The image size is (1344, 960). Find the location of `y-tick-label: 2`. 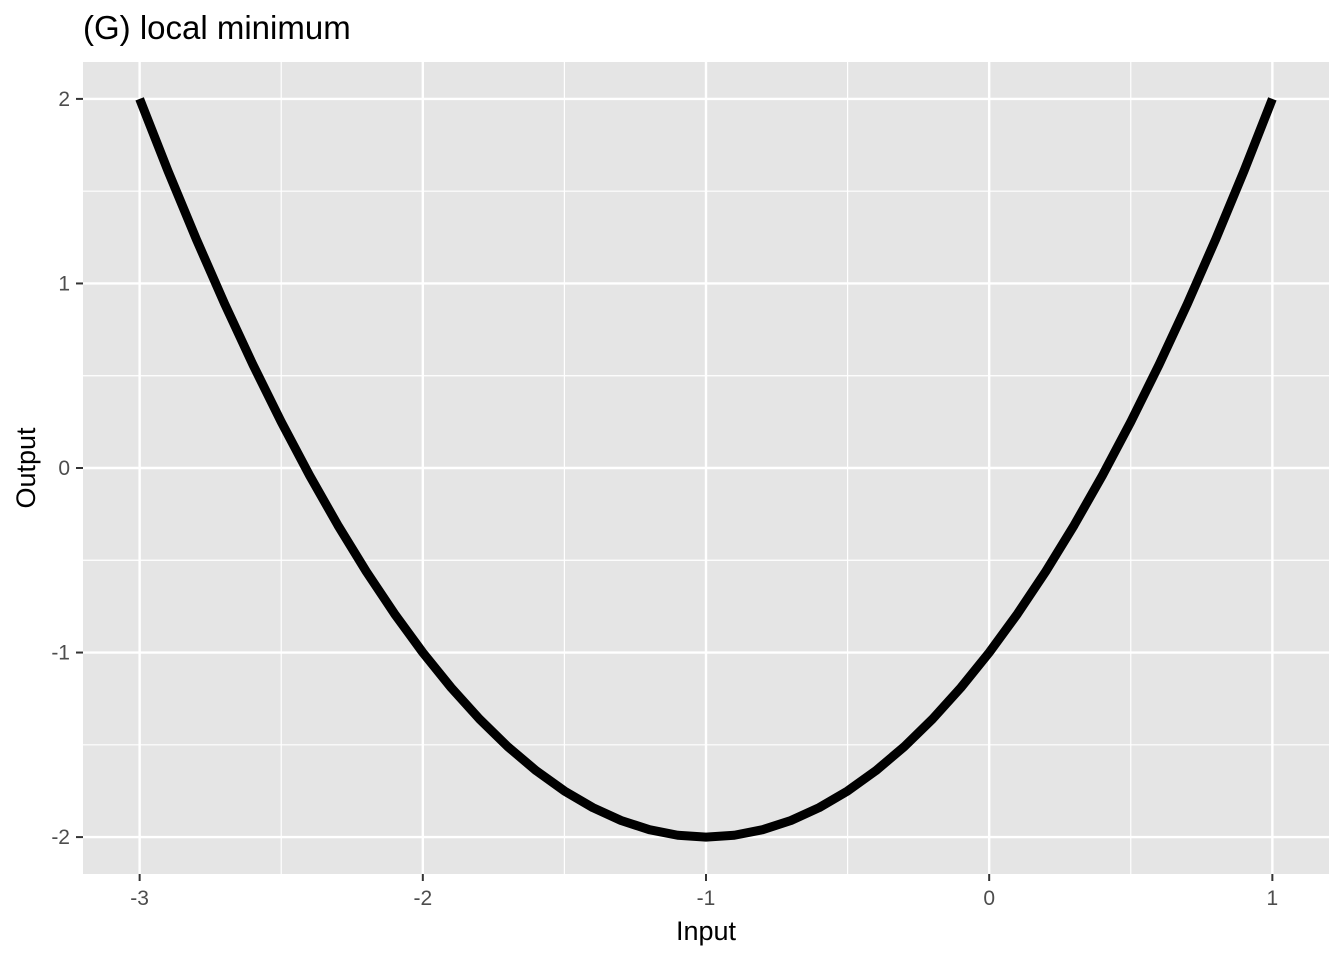

y-tick-label: 2 is located at coordinates (64, 99).